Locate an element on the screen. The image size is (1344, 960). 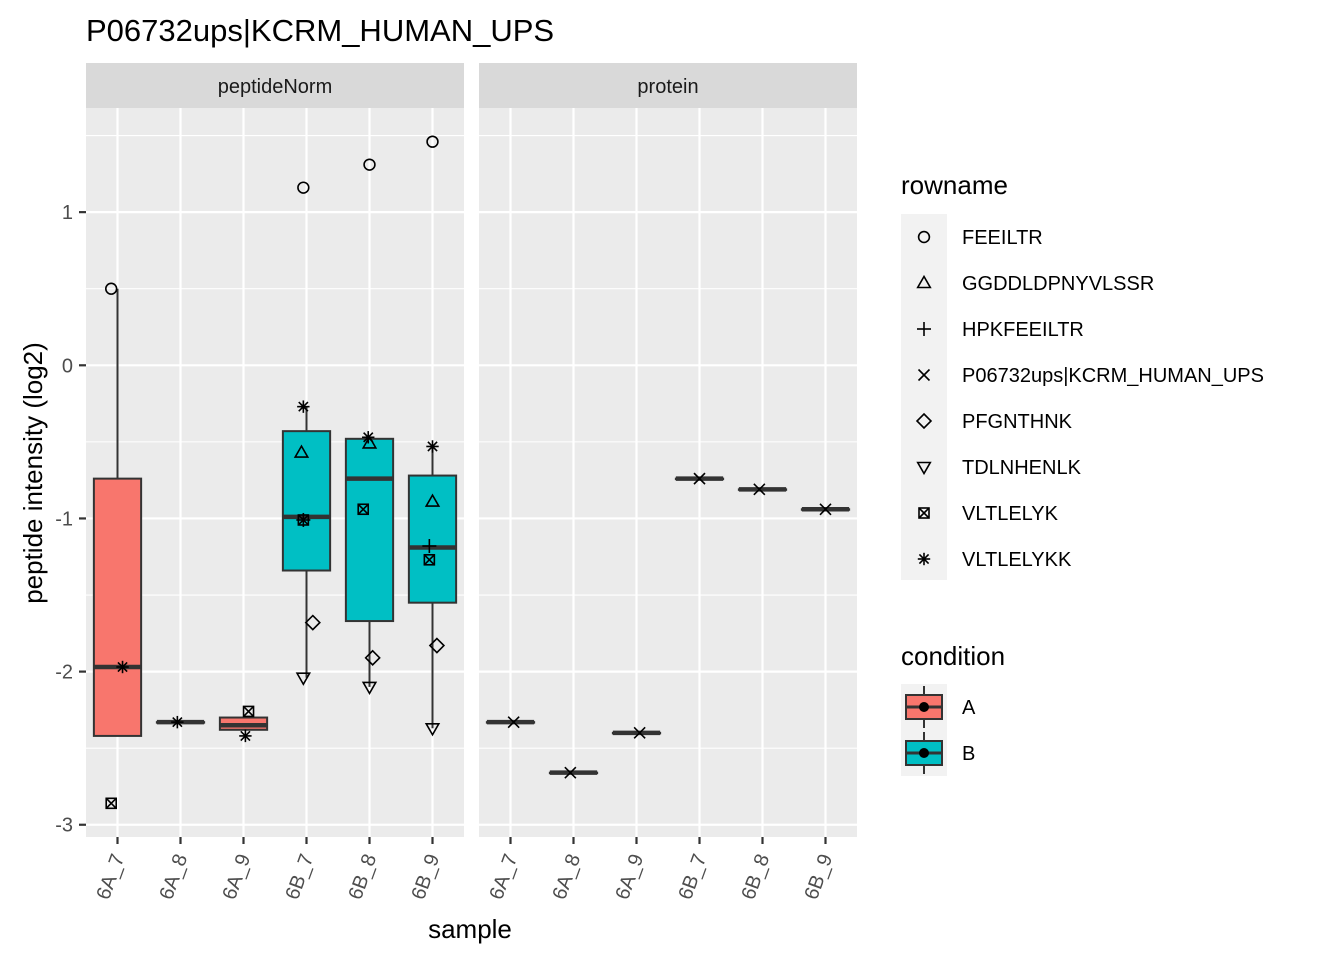
y-tick-label: 1 is located at coordinates (67, 213).